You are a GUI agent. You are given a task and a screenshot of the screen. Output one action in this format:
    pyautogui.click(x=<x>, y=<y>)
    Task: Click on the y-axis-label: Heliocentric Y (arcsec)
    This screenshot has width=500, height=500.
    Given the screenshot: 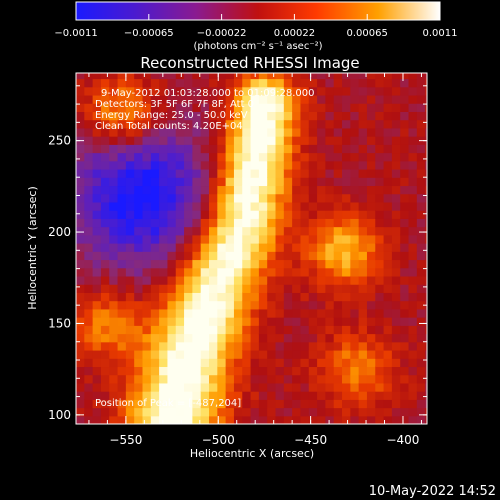 What is the action you would take?
    pyautogui.click(x=32, y=248)
    